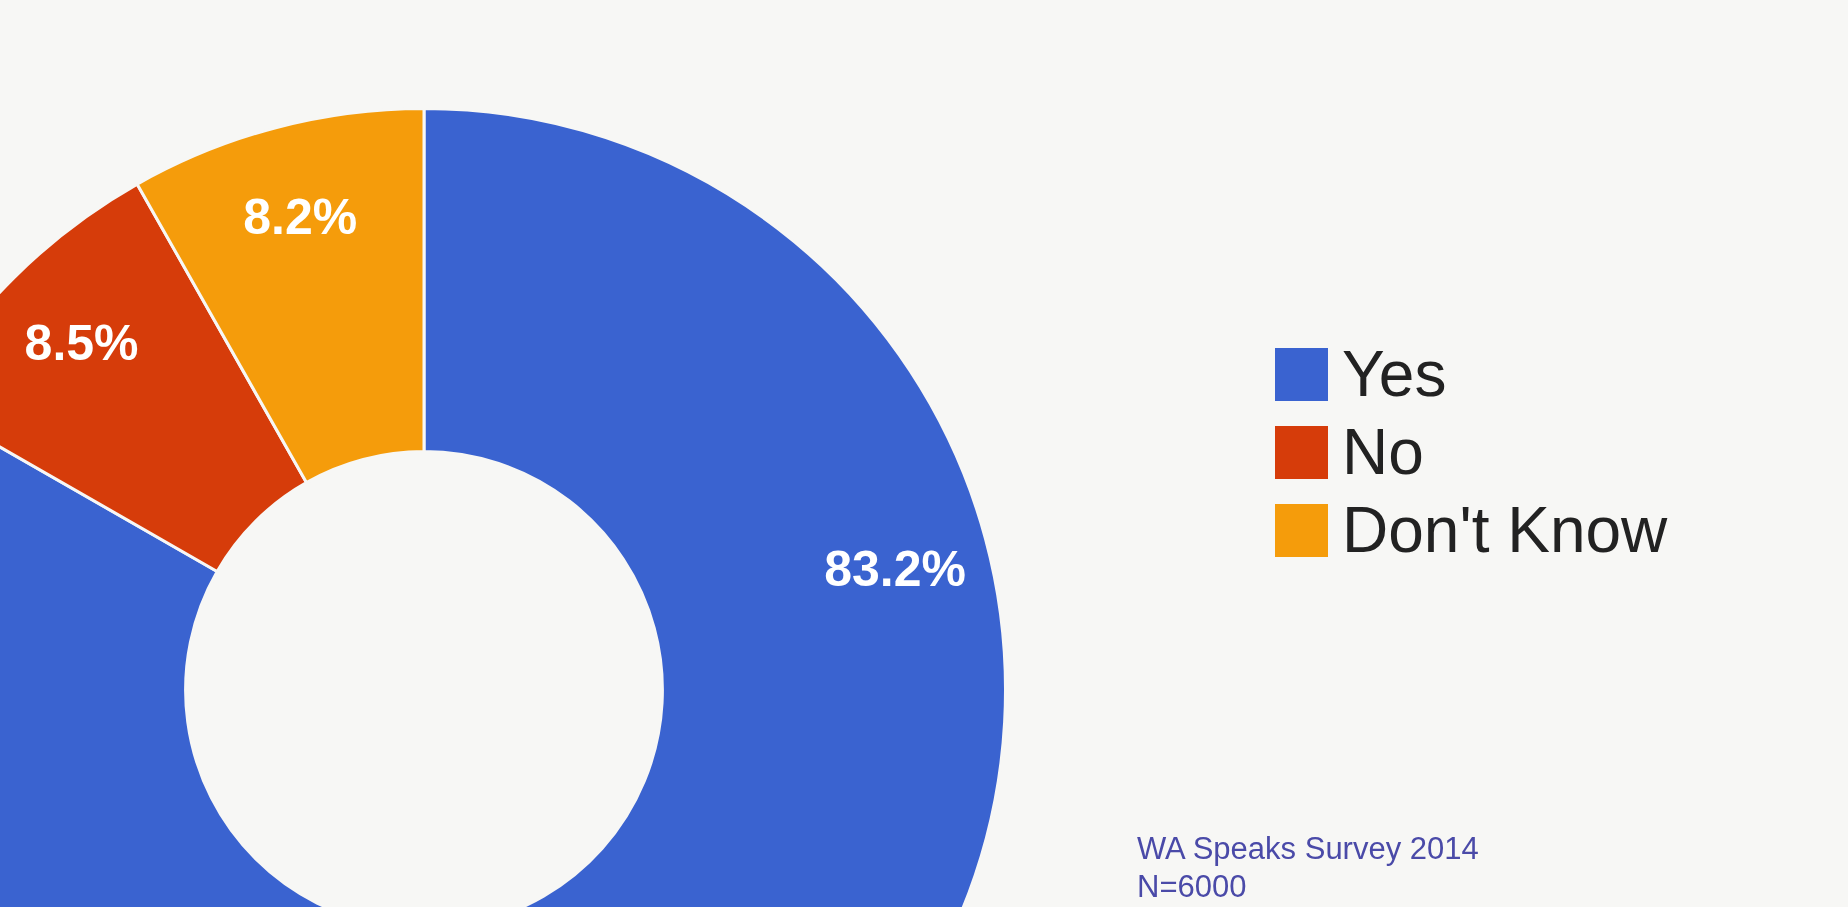 The height and width of the screenshot is (907, 1848). I want to click on legend-label: Yes, so click(1394, 374).